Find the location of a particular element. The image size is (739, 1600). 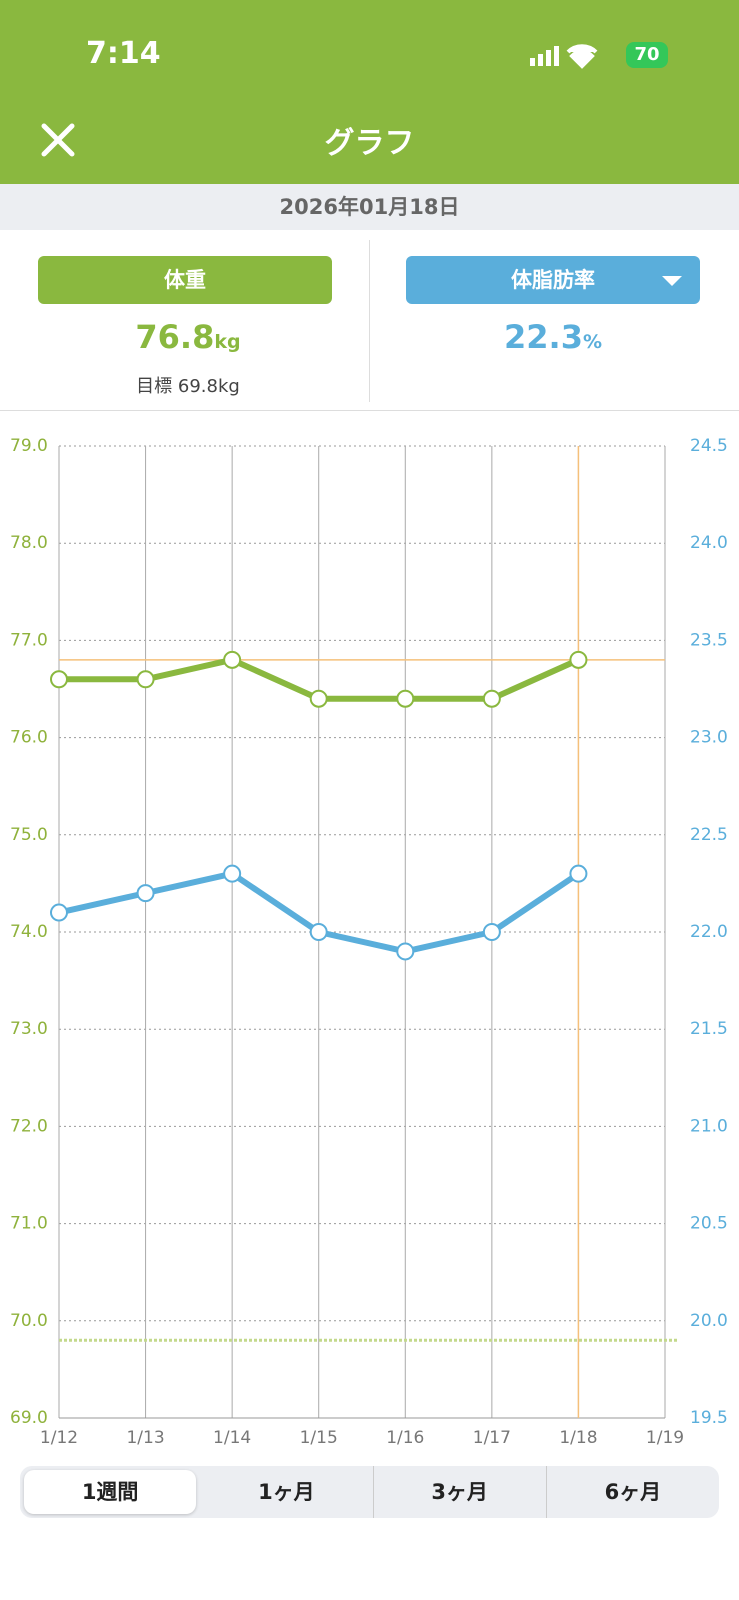

range-tab: 3ヶ月 is located at coordinates (459, 1492).